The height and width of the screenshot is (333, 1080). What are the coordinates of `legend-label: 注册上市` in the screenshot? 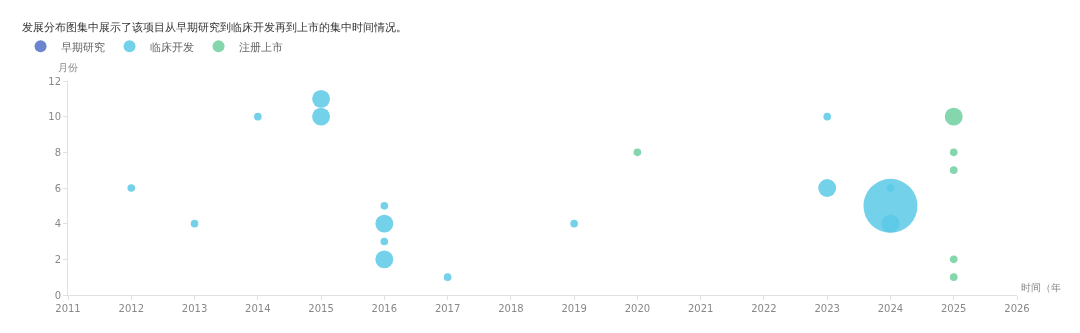 It's located at (260, 47).